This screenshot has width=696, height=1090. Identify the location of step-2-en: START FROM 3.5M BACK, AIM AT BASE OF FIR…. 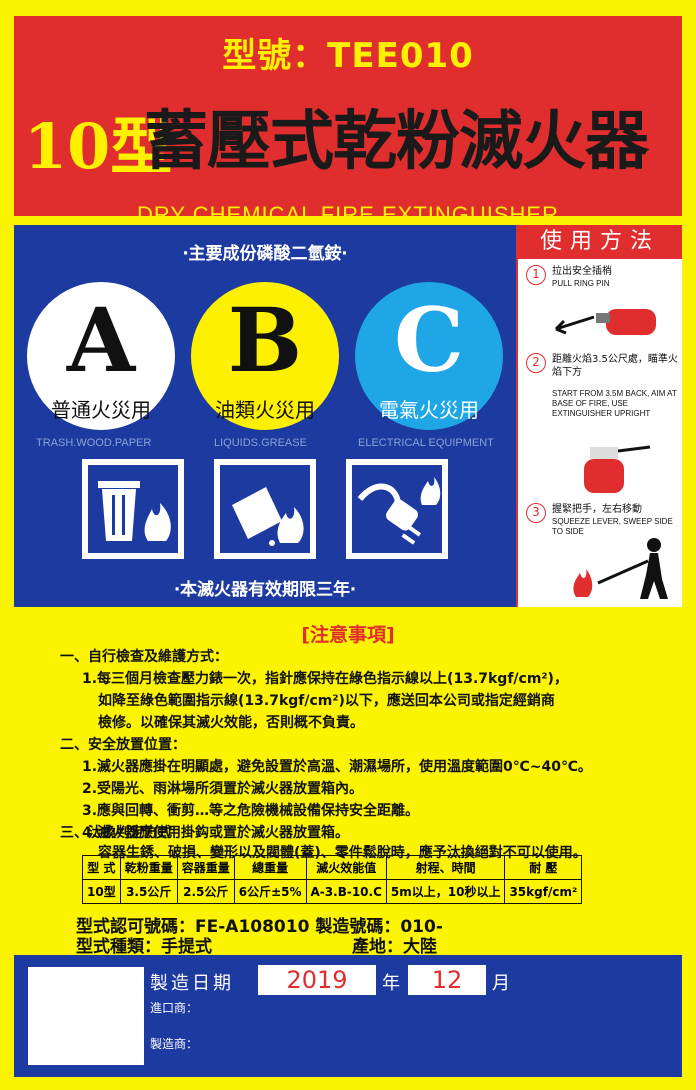
(614, 403).